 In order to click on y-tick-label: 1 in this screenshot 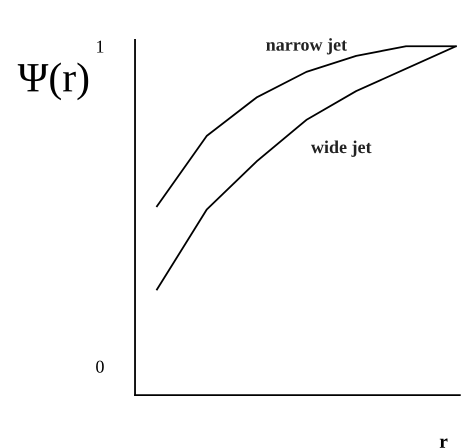, I will do `click(100, 46)`.